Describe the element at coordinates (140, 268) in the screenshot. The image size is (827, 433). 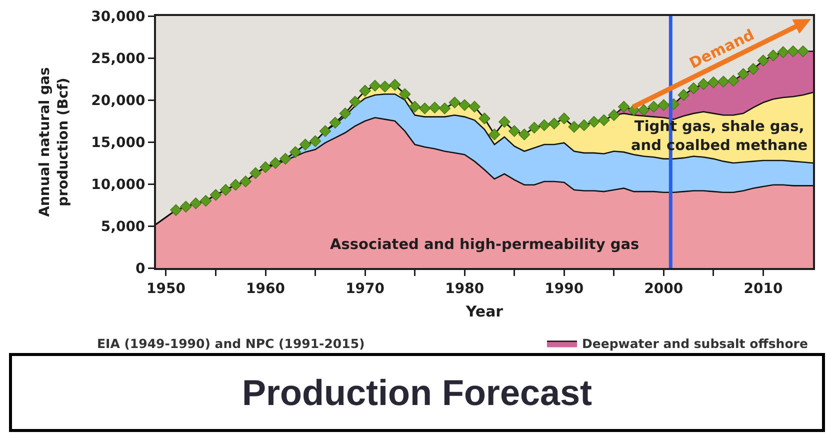
I see `y-tick-label: 0` at that location.